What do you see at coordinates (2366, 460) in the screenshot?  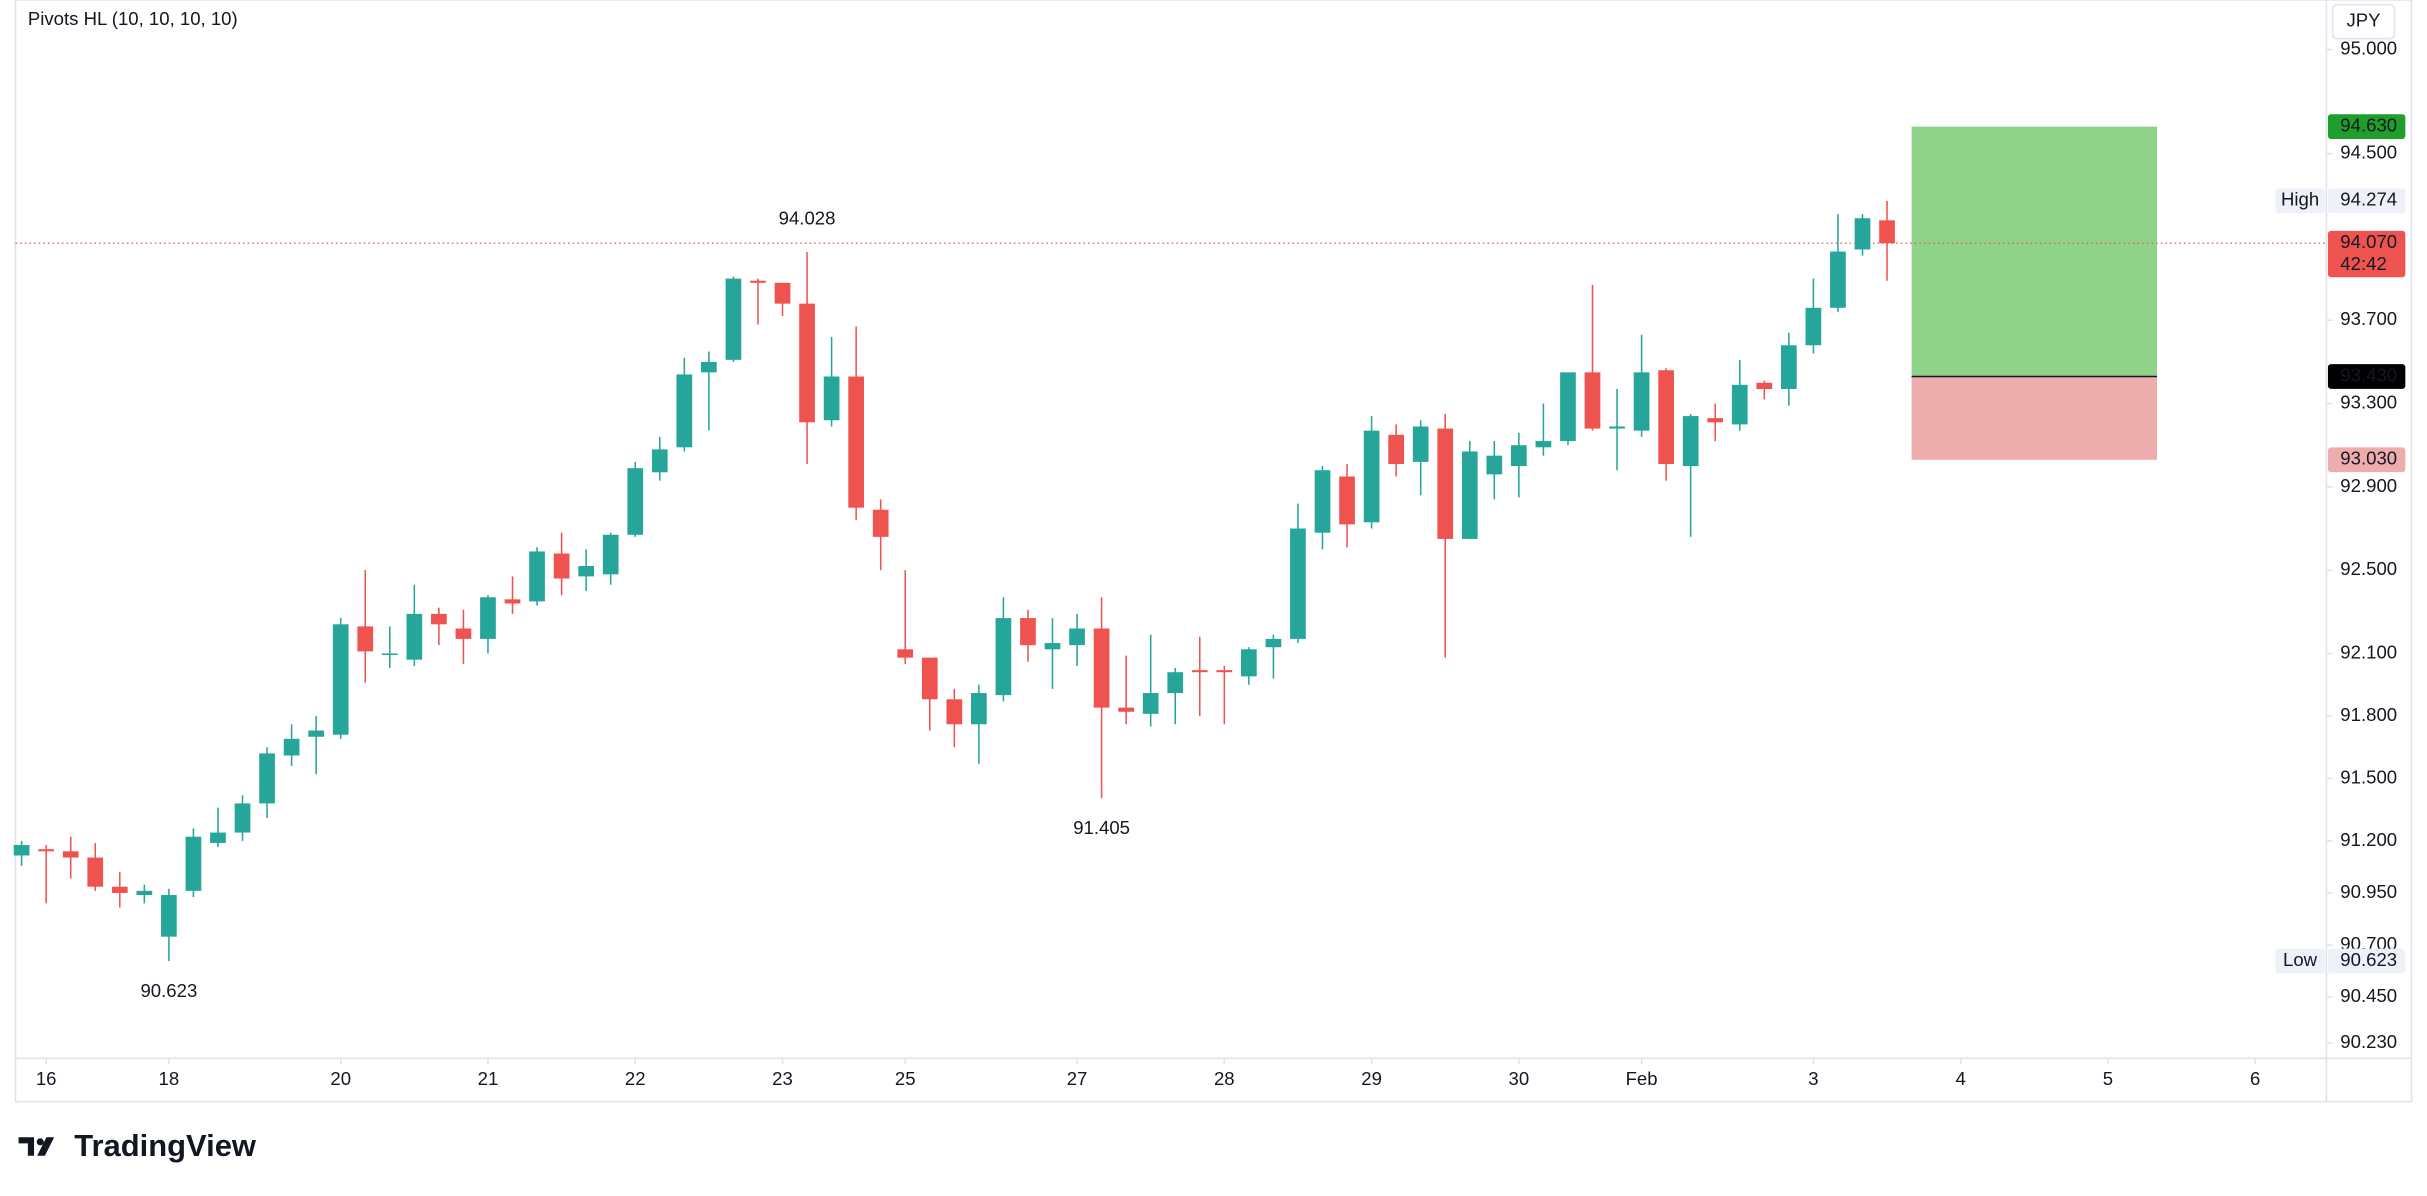 I see `stop-price-box` at bounding box center [2366, 460].